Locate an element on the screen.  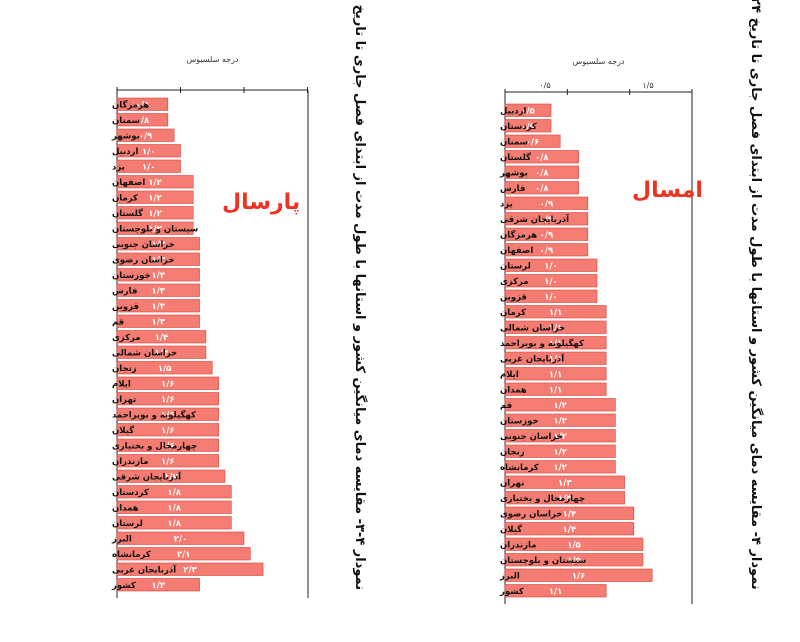
category-label: هرمزگان is located at coordinates (130, 105).